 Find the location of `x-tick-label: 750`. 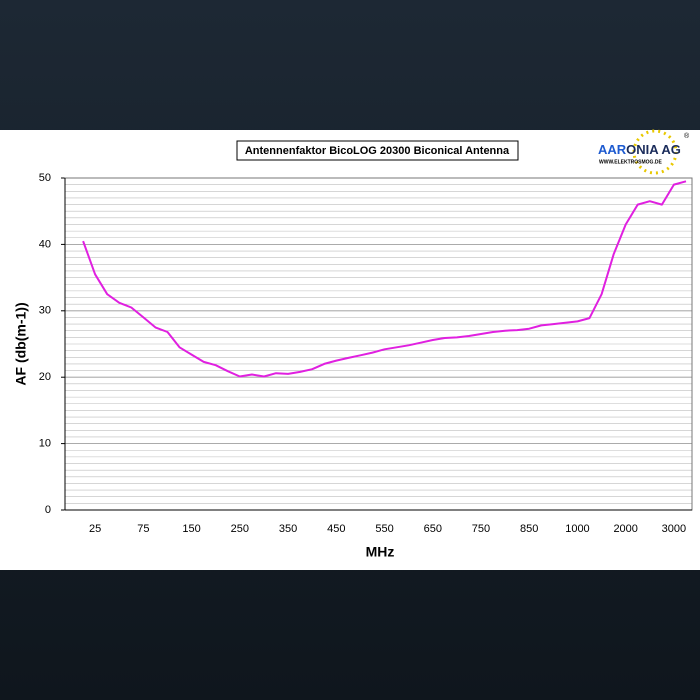

x-tick-label: 750 is located at coordinates (481, 529).